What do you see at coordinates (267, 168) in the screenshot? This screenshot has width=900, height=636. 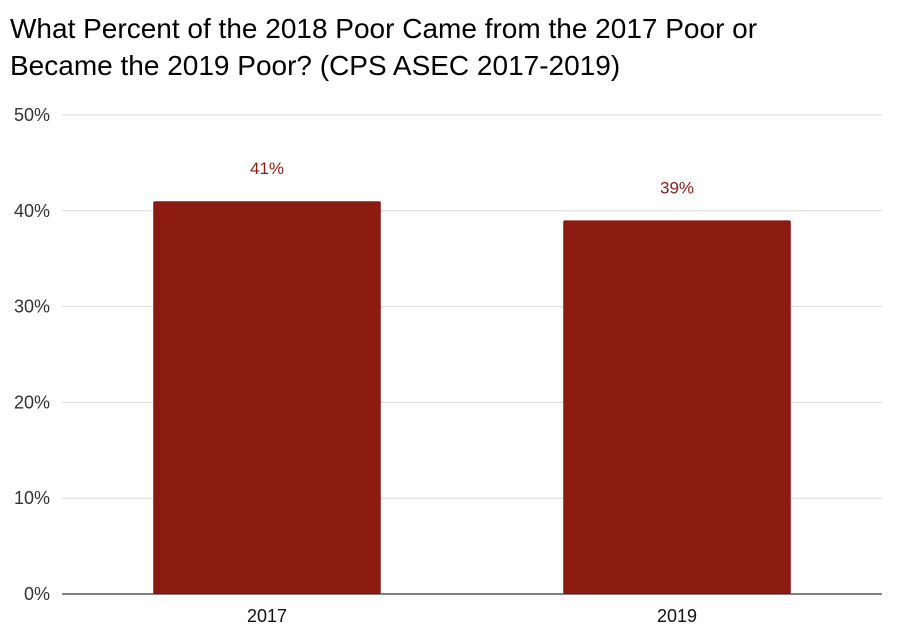 I see `data-label-2017: 41%` at bounding box center [267, 168].